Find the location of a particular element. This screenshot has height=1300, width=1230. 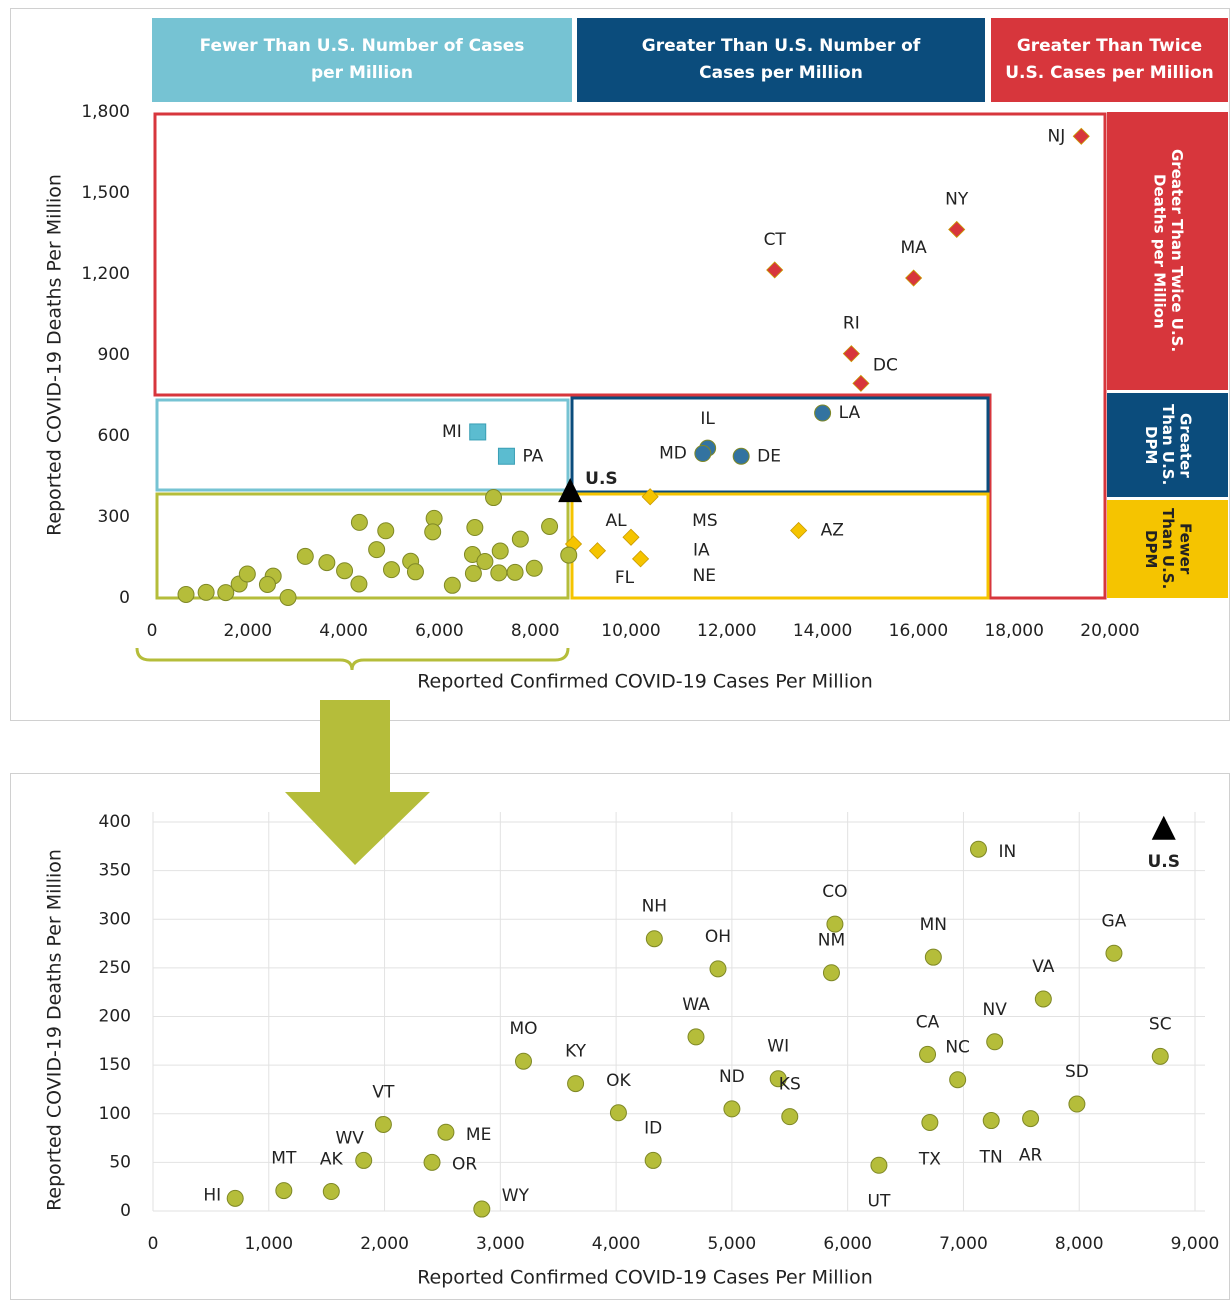

point-label: ME is located at coordinates (478, 1135).